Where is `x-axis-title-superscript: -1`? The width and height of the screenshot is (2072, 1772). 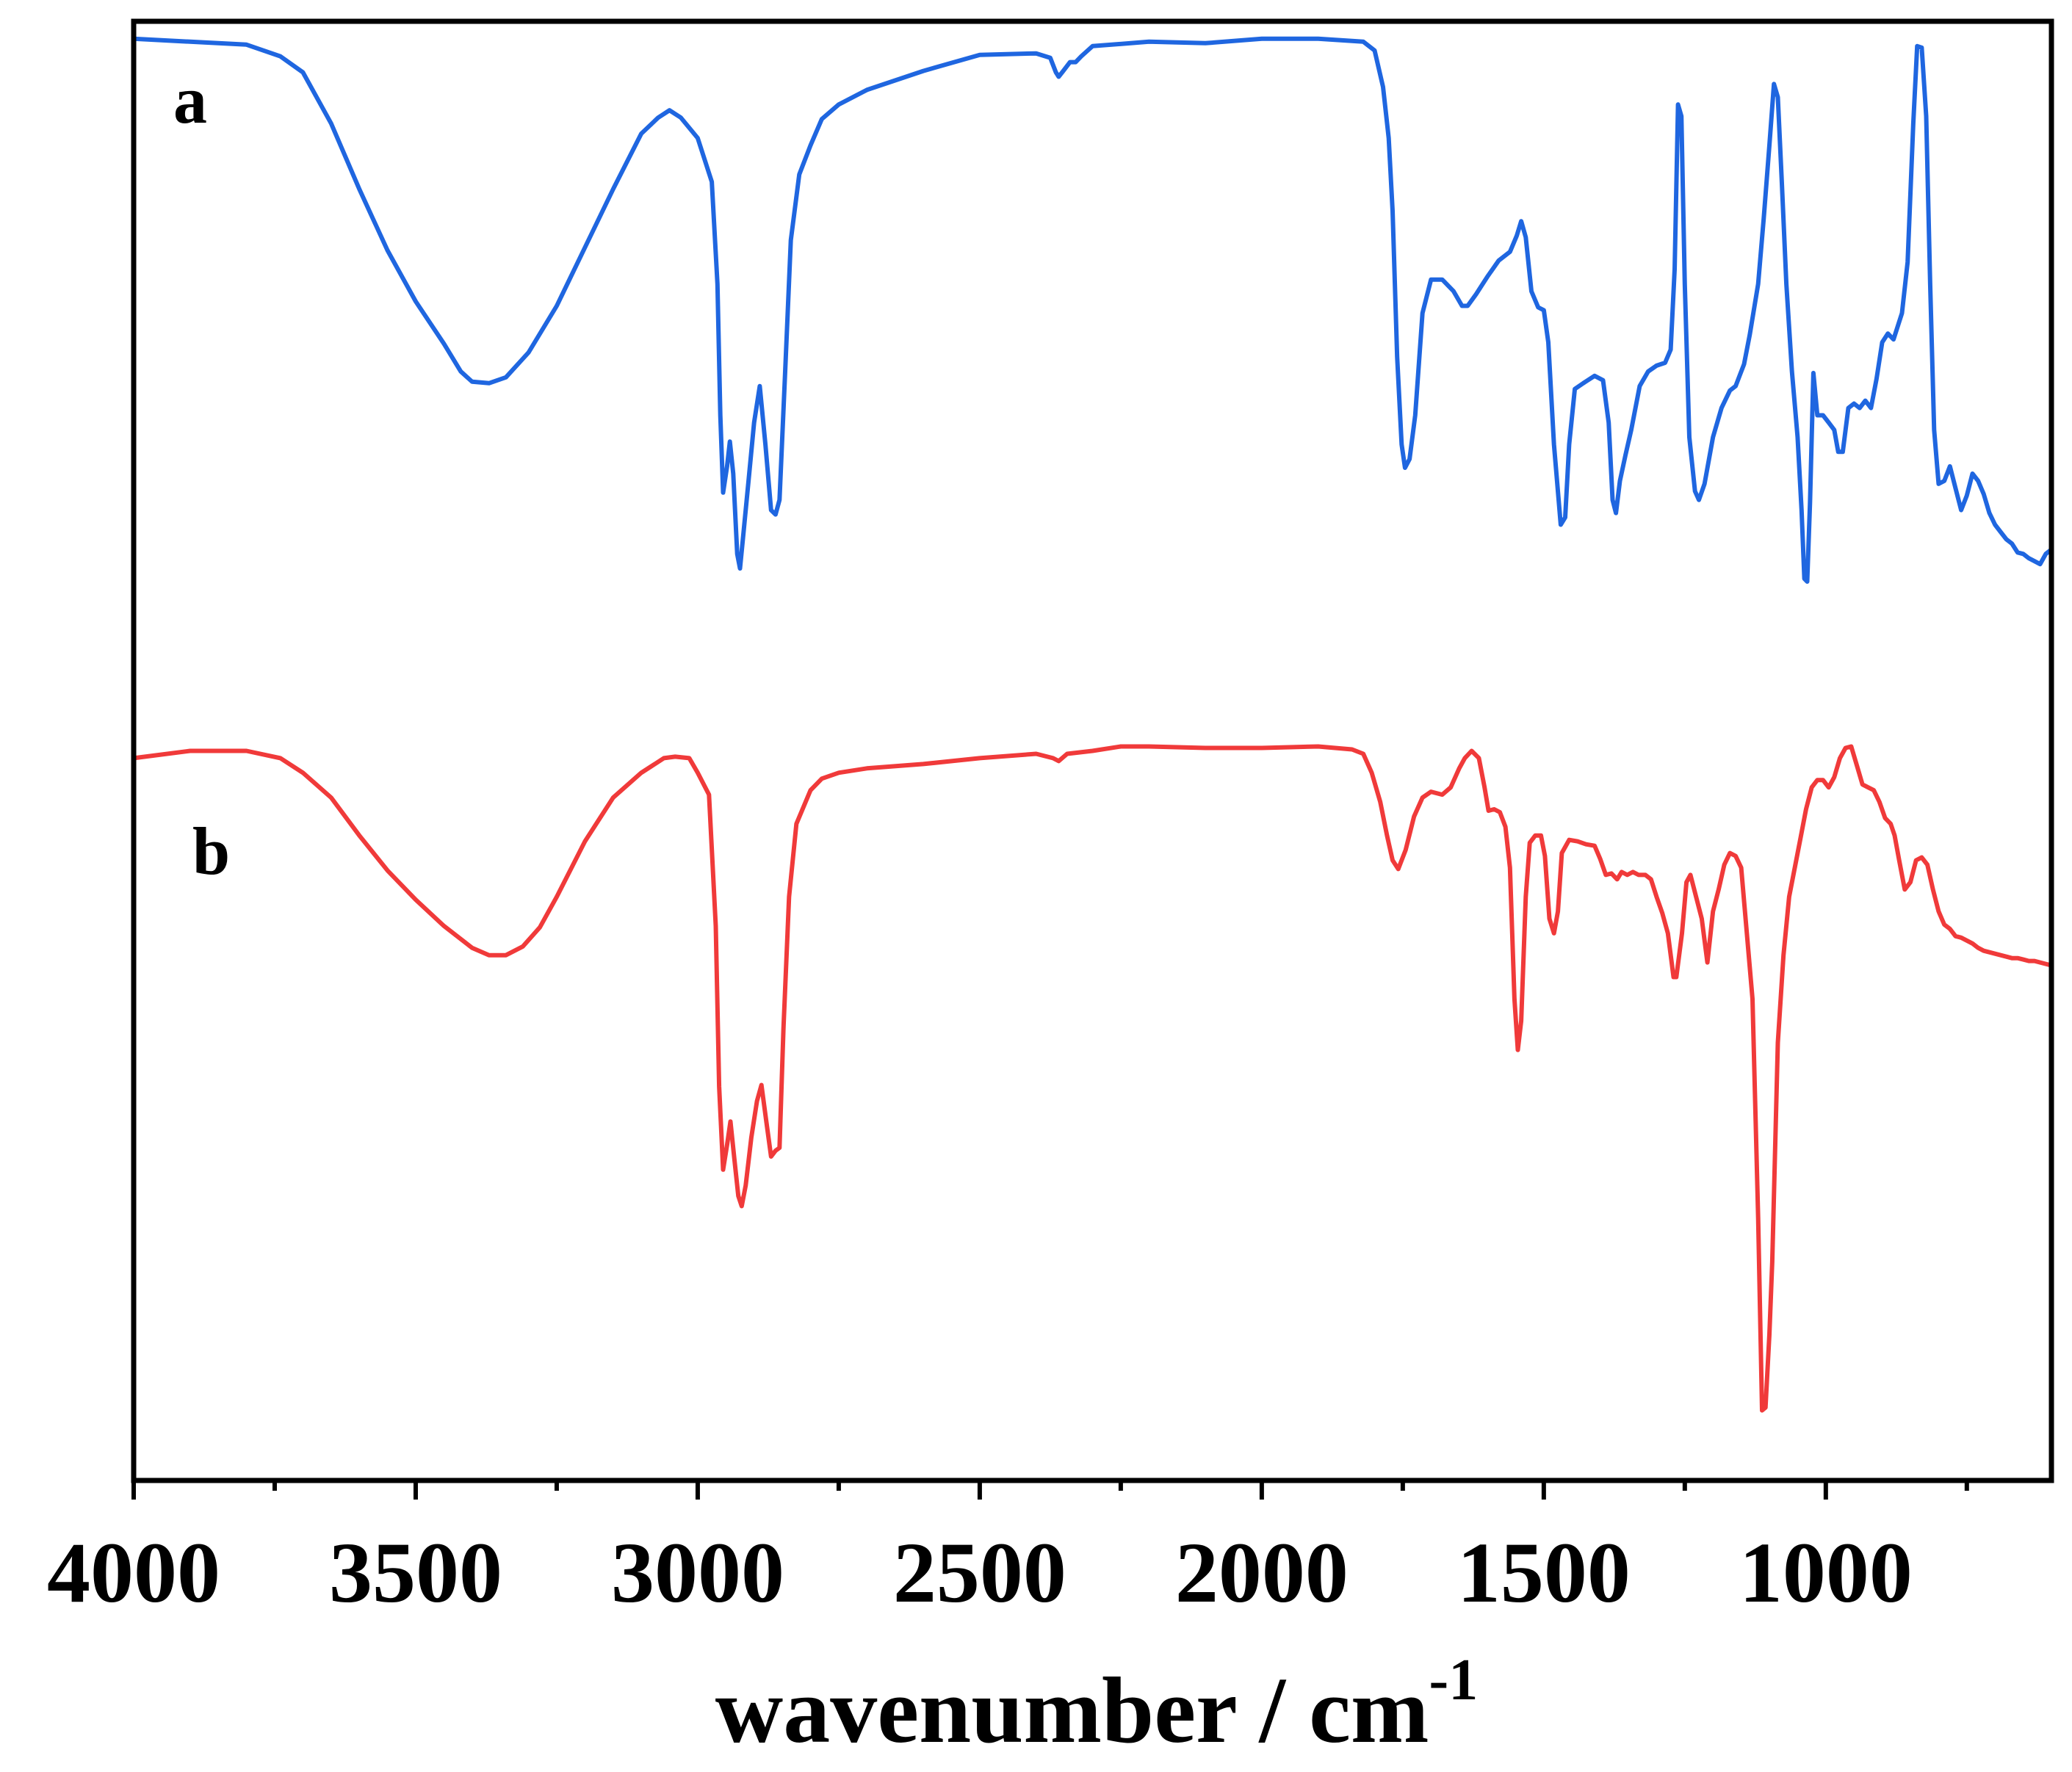
x-axis-title-superscript: -1 is located at coordinates (1454, 1680).